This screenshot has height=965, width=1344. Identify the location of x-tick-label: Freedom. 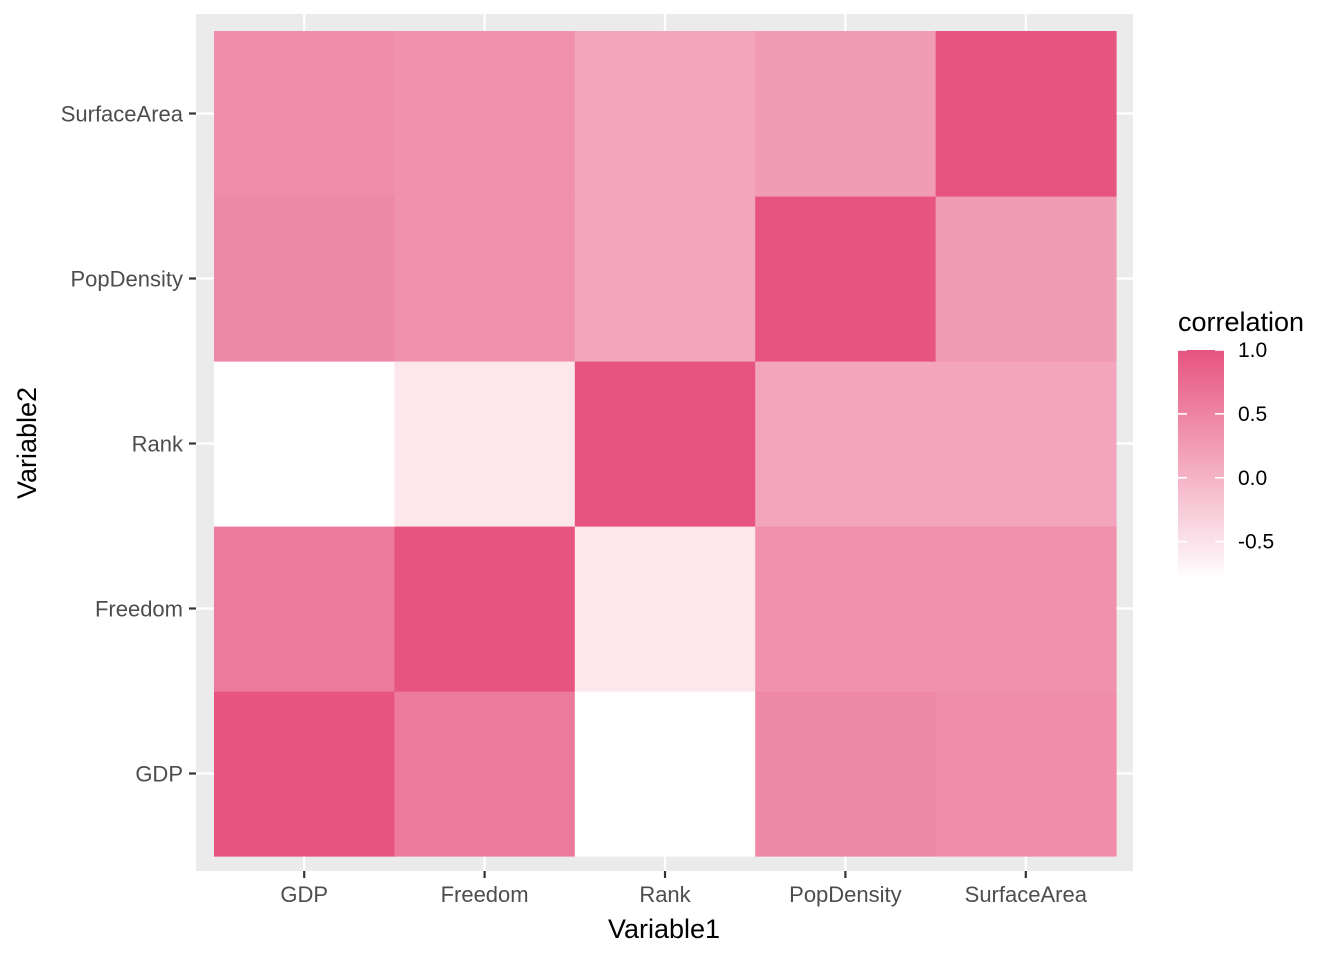
(485, 894).